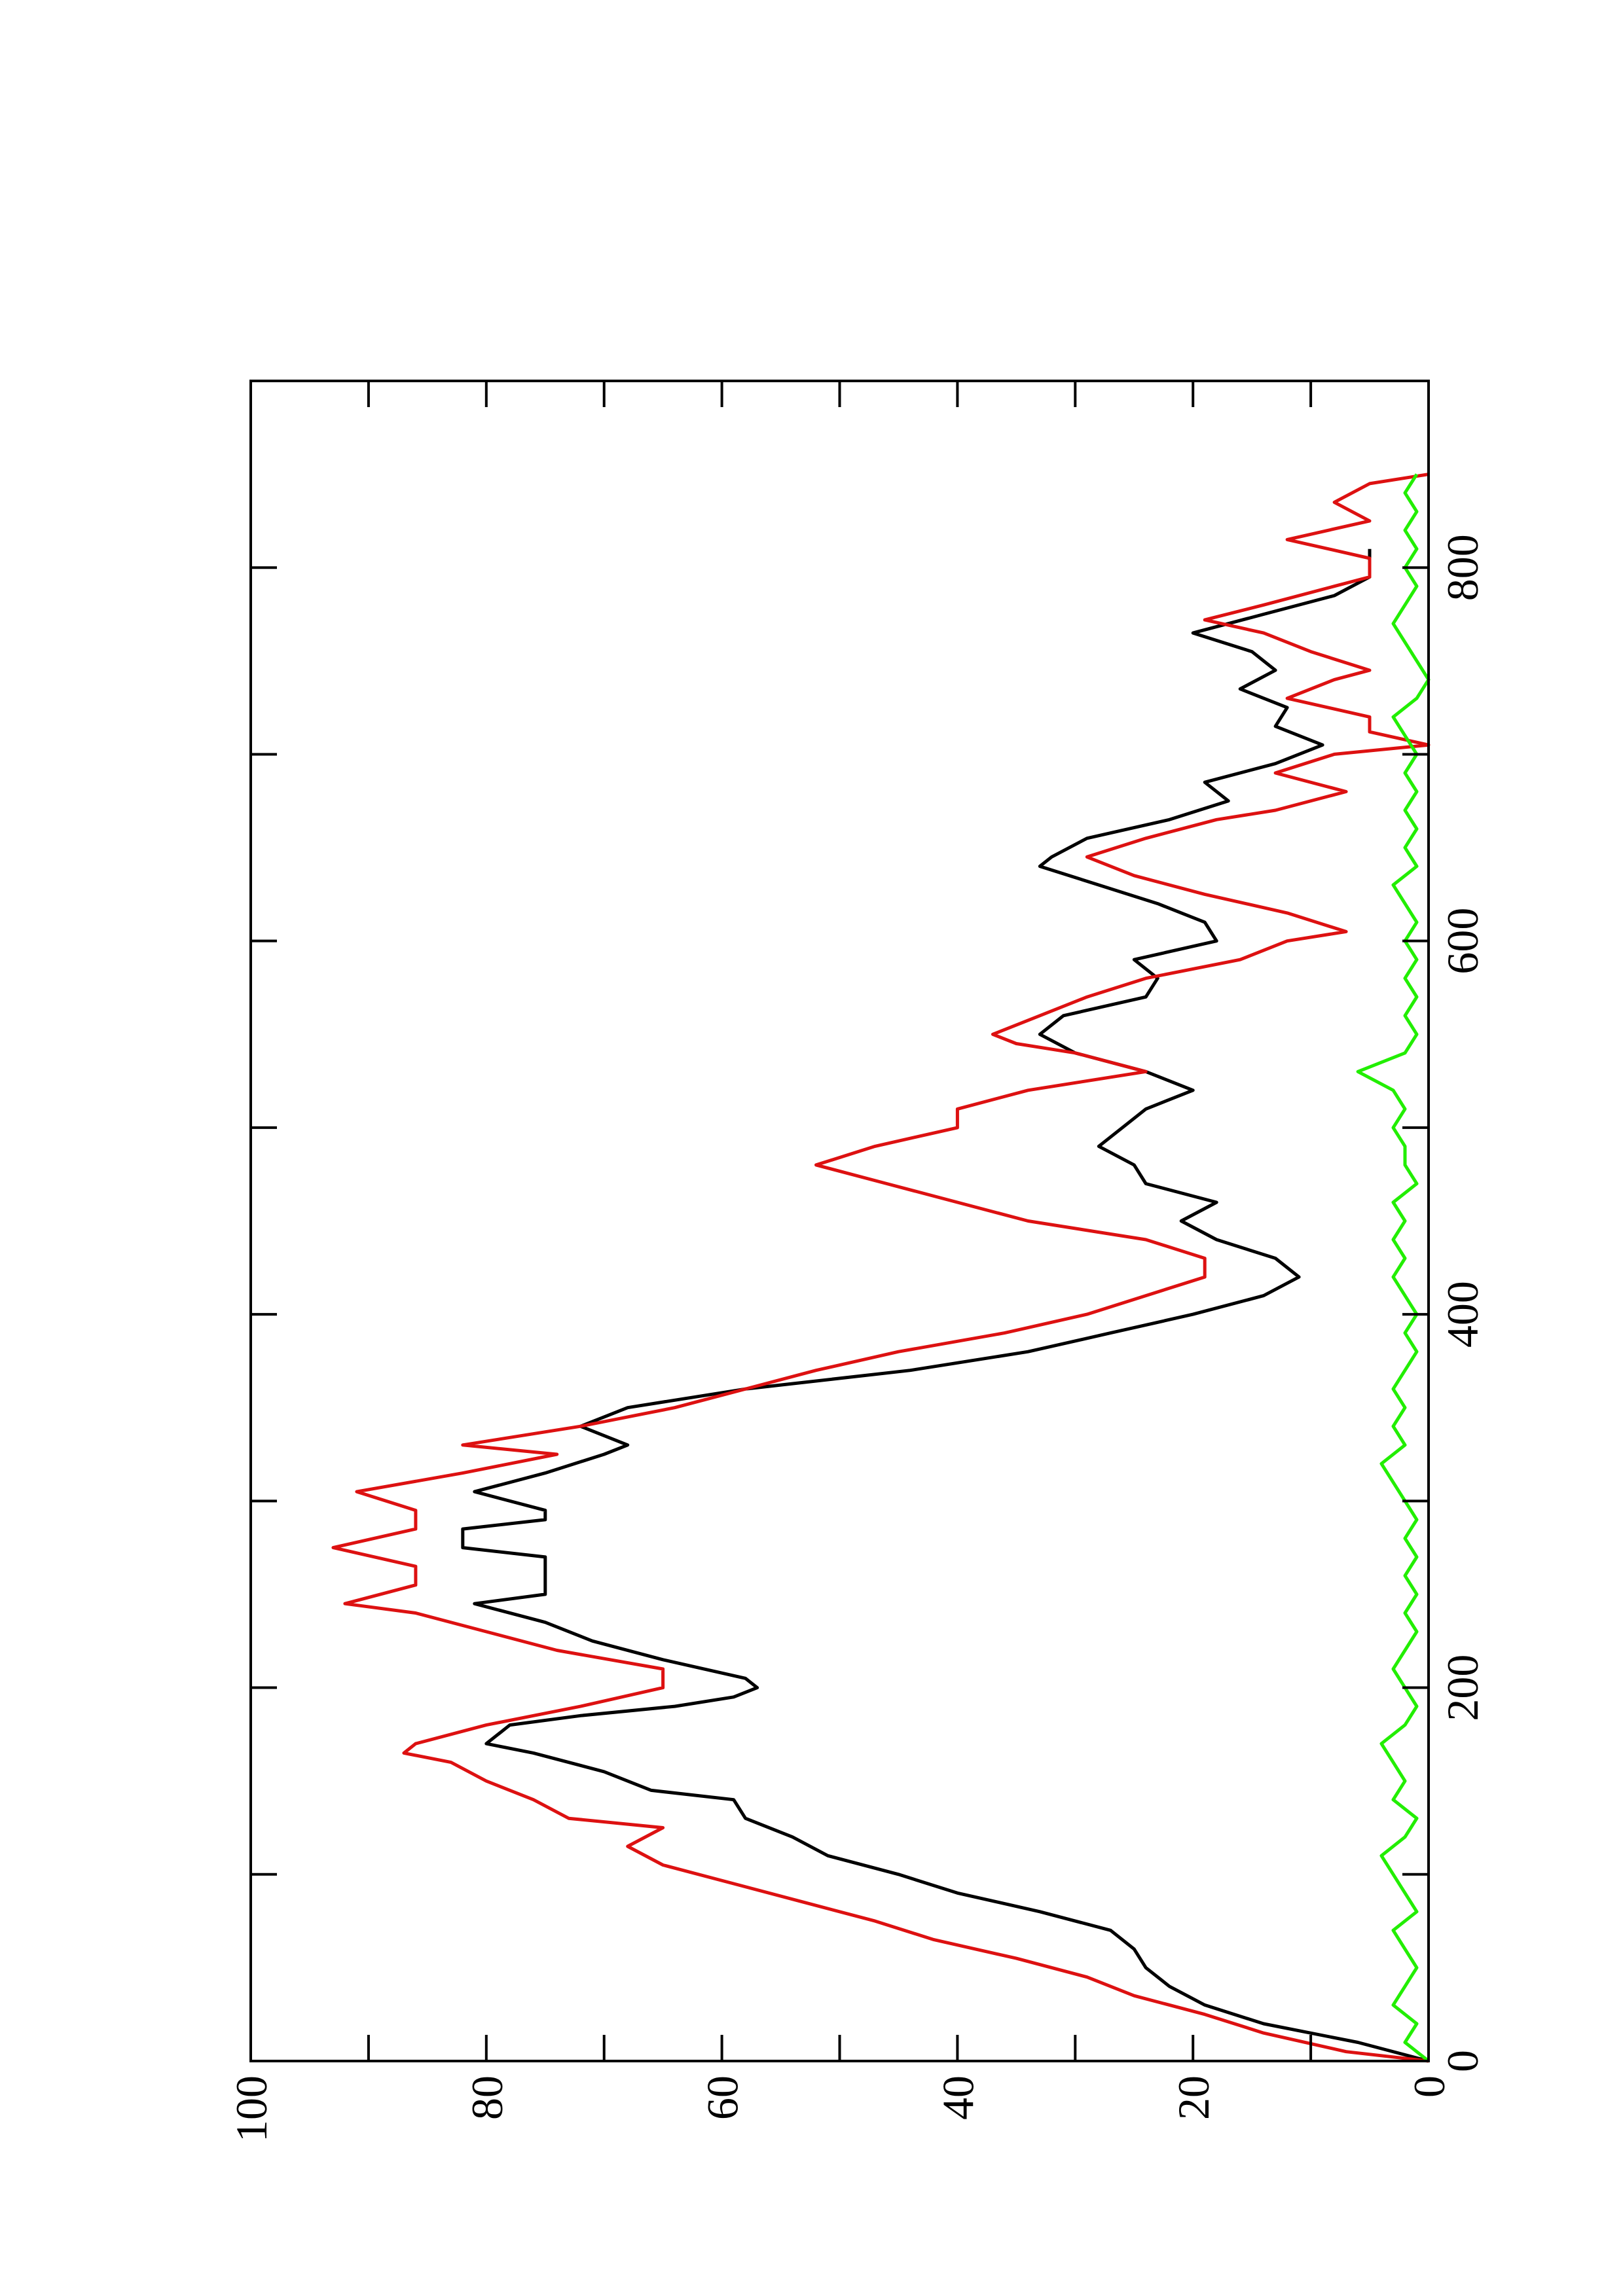 The height and width of the screenshot is (2296, 1623). What do you see at coordinates (1429, 2086) in the screenshot?
I see `y-tick-label: 0` at bounding box center [1429, 2086].